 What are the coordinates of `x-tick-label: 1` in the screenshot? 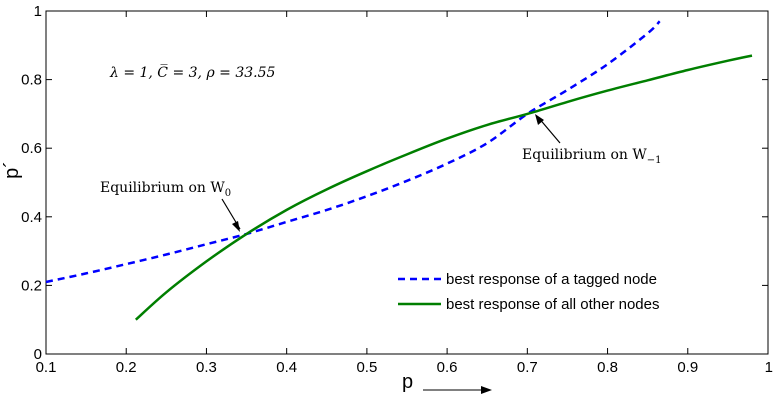 It's located at (769, 367).